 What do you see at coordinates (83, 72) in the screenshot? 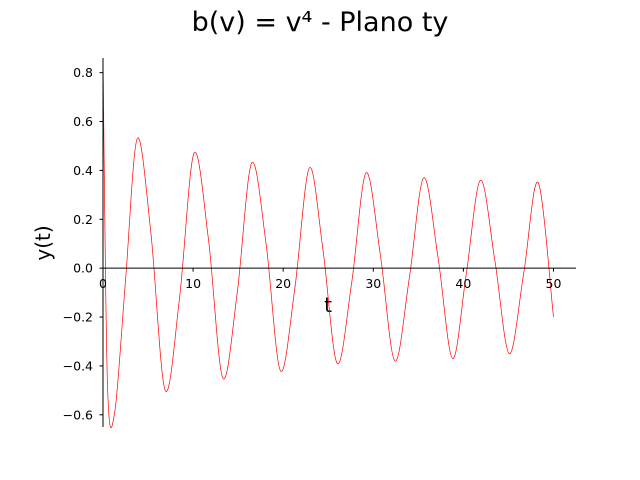
I see `y-tick-label: 0.8` at bounding box center [83, 72].